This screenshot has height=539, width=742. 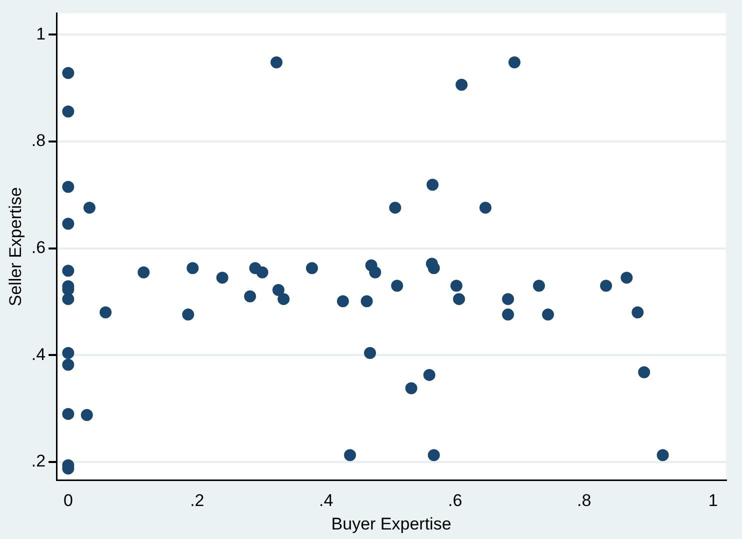 I want to click on x-tick-label: 1, so click(x=713, y=500).